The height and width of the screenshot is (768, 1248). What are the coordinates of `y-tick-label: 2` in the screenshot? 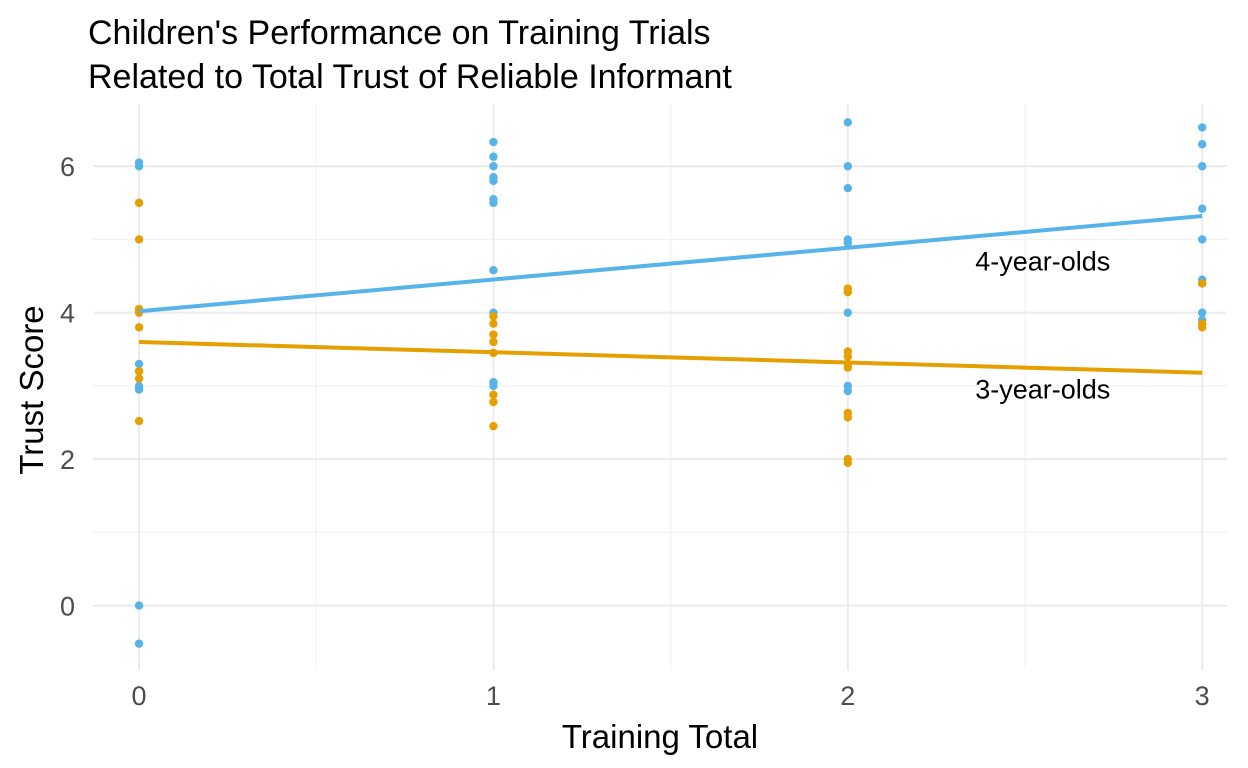 It's located at (67, 460).